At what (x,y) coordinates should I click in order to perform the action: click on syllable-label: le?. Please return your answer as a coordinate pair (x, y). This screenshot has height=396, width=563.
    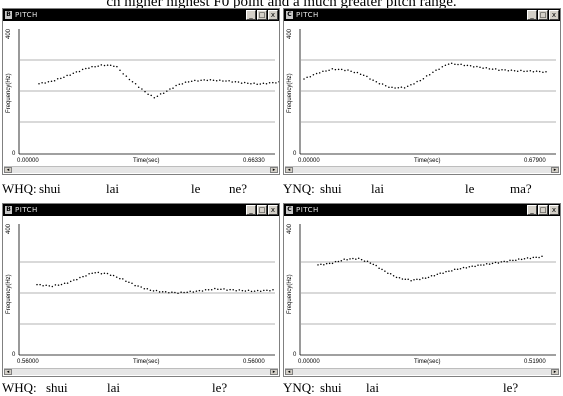
    Looking at the image, I should click on (220, 387).